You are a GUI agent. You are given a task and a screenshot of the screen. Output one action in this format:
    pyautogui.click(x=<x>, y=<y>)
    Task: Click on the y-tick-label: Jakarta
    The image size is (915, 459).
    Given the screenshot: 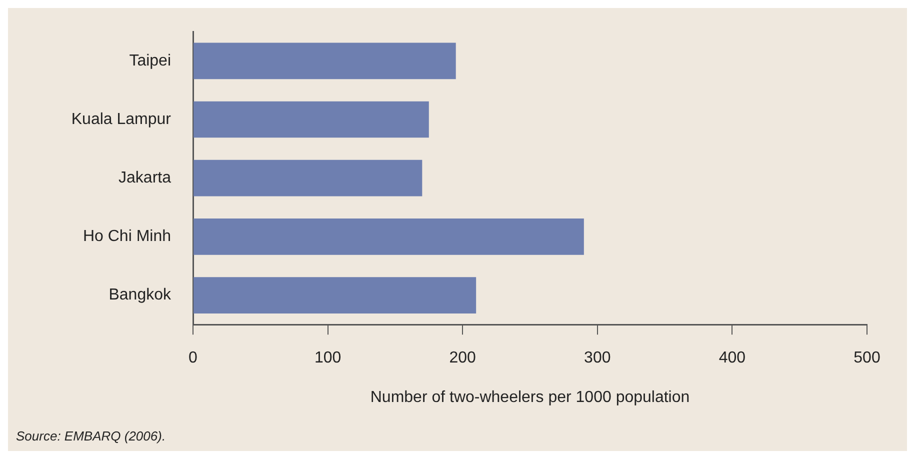 What is the action you would take?
    pyautogui.click(x=145, y=178)
    